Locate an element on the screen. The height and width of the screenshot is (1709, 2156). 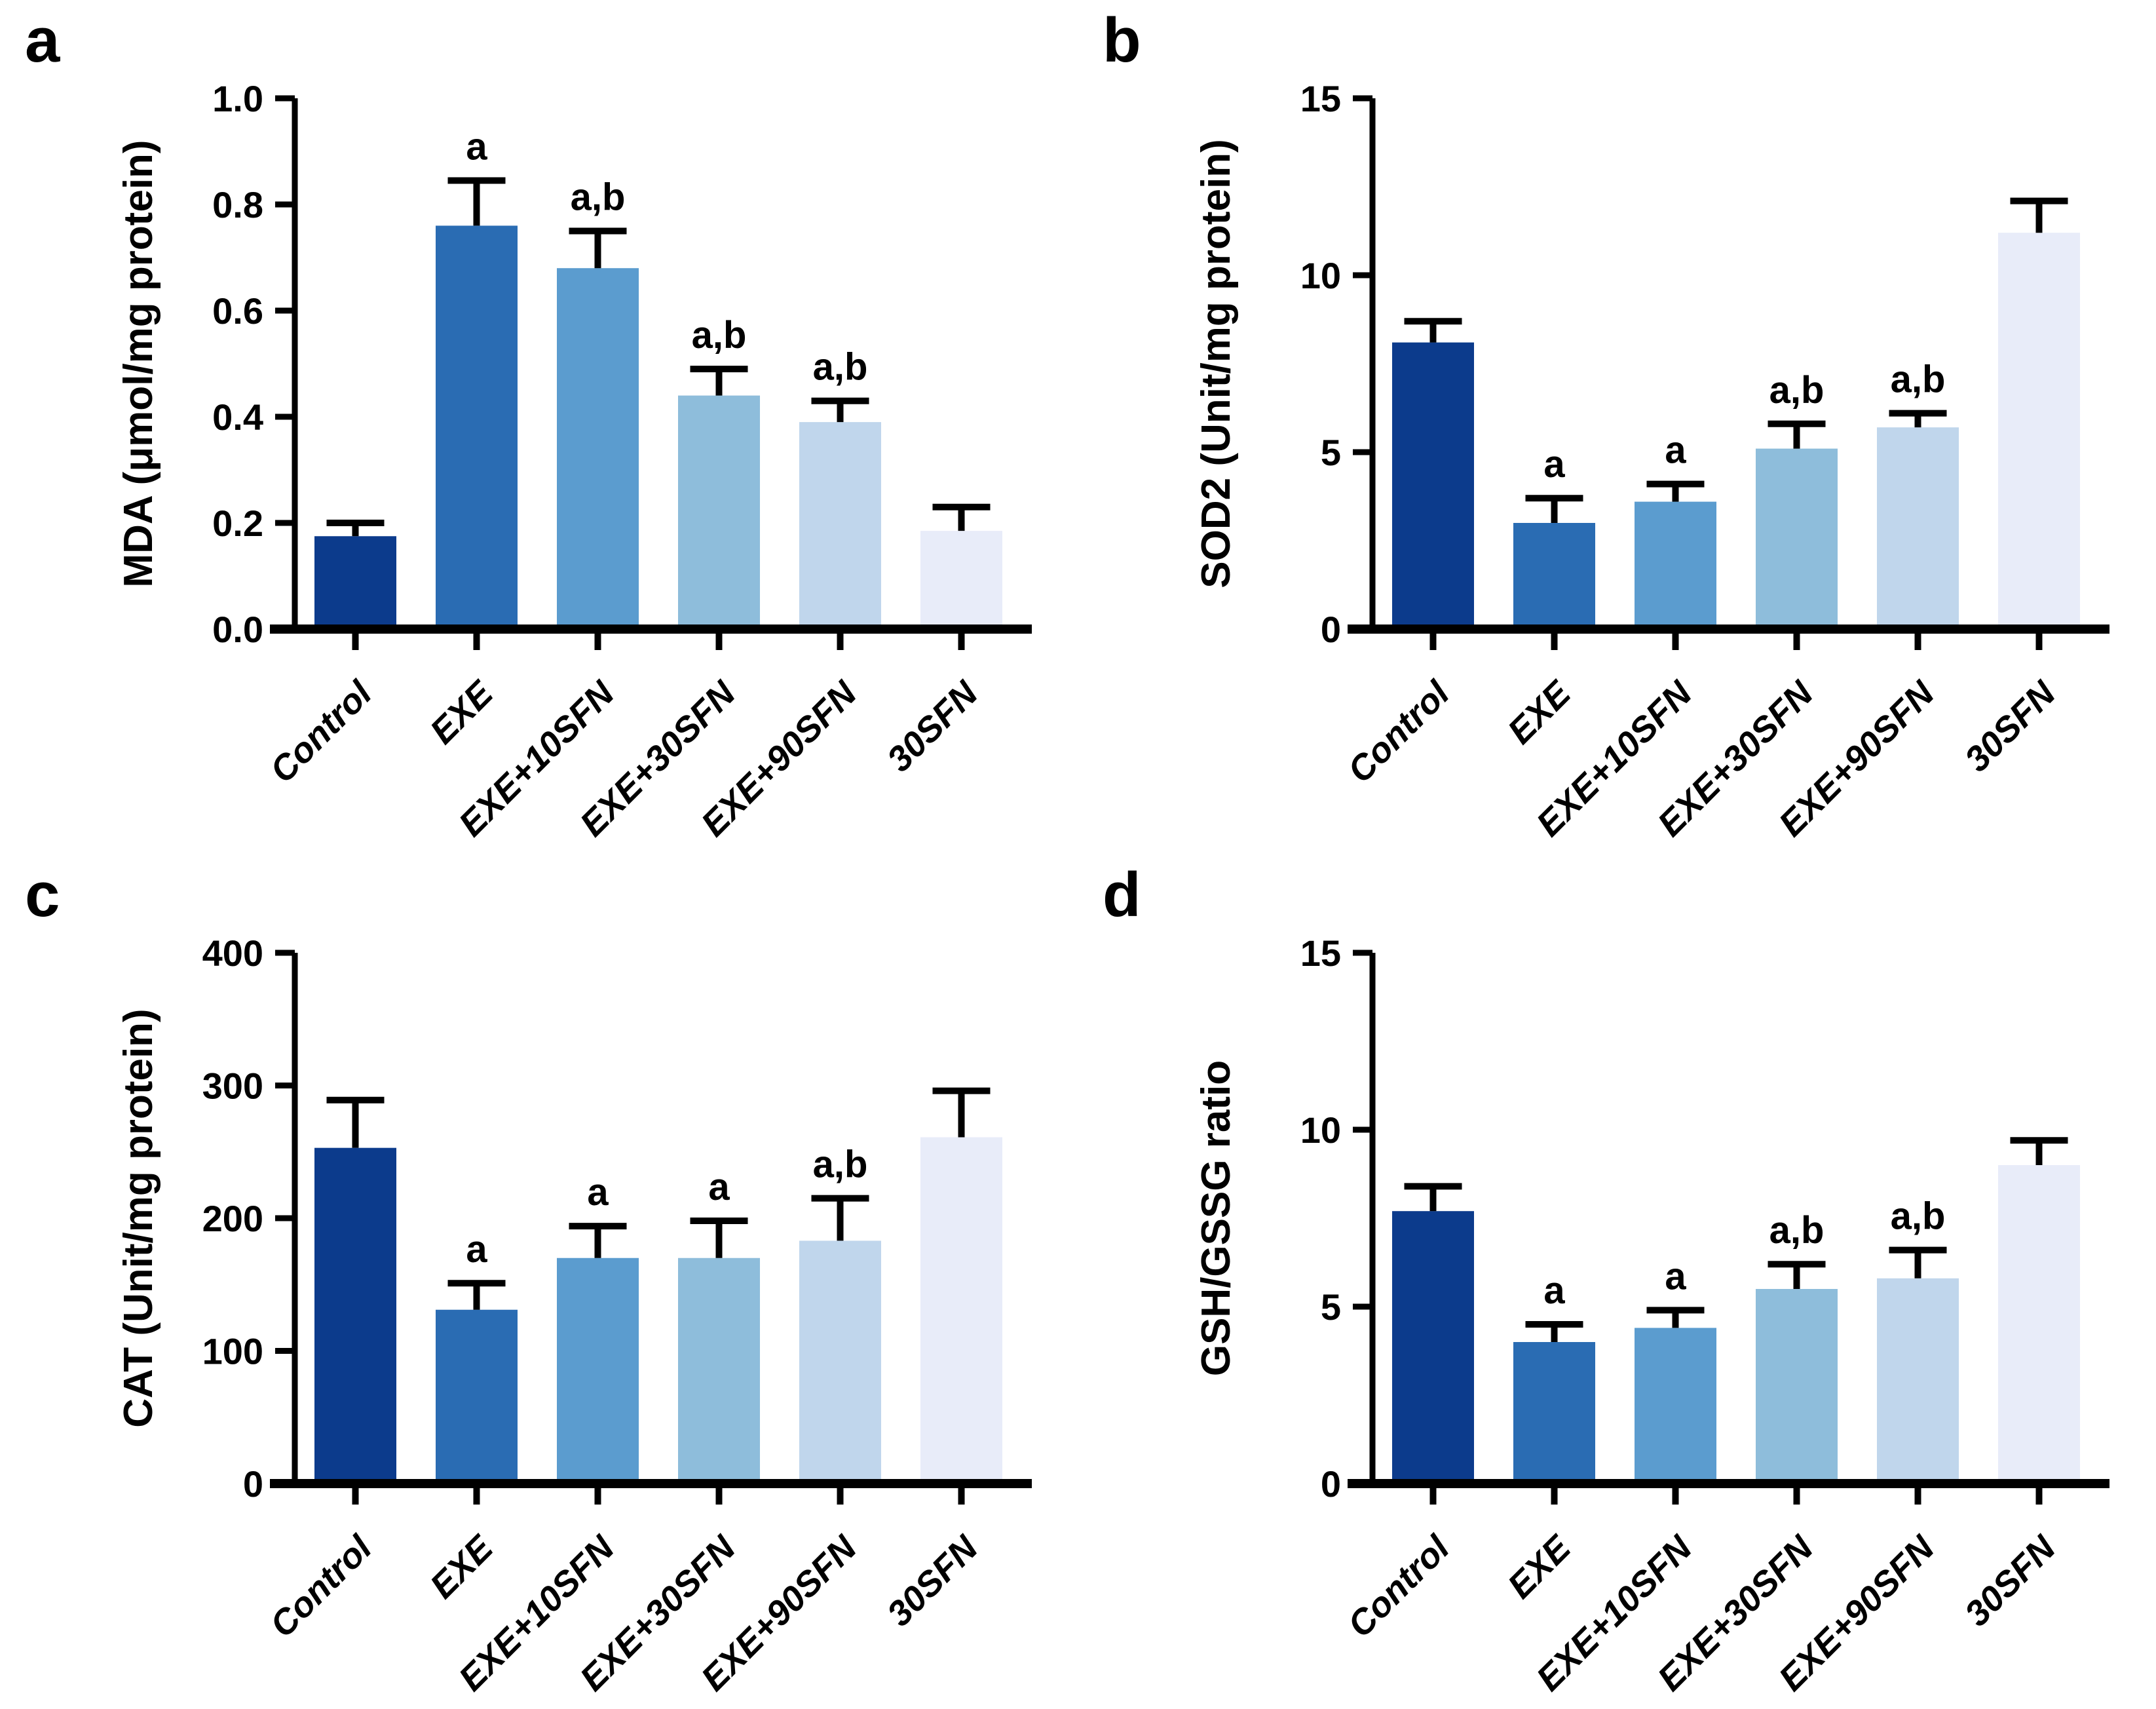
y-tick-label: 0.8 is located at coordinates (237, 204).